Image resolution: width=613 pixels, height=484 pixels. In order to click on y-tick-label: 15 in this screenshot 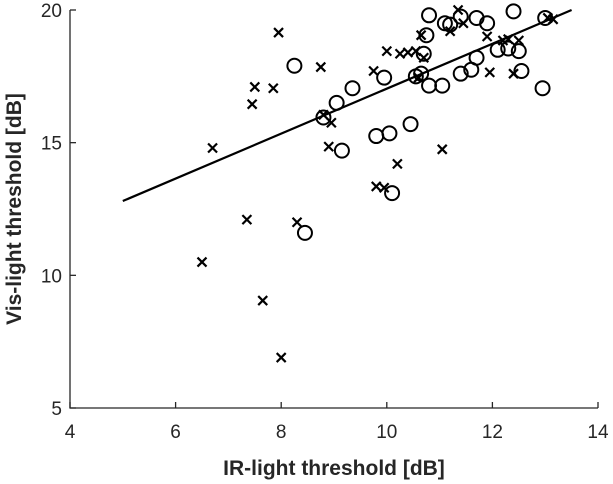, I will do `click(51, 144)`.